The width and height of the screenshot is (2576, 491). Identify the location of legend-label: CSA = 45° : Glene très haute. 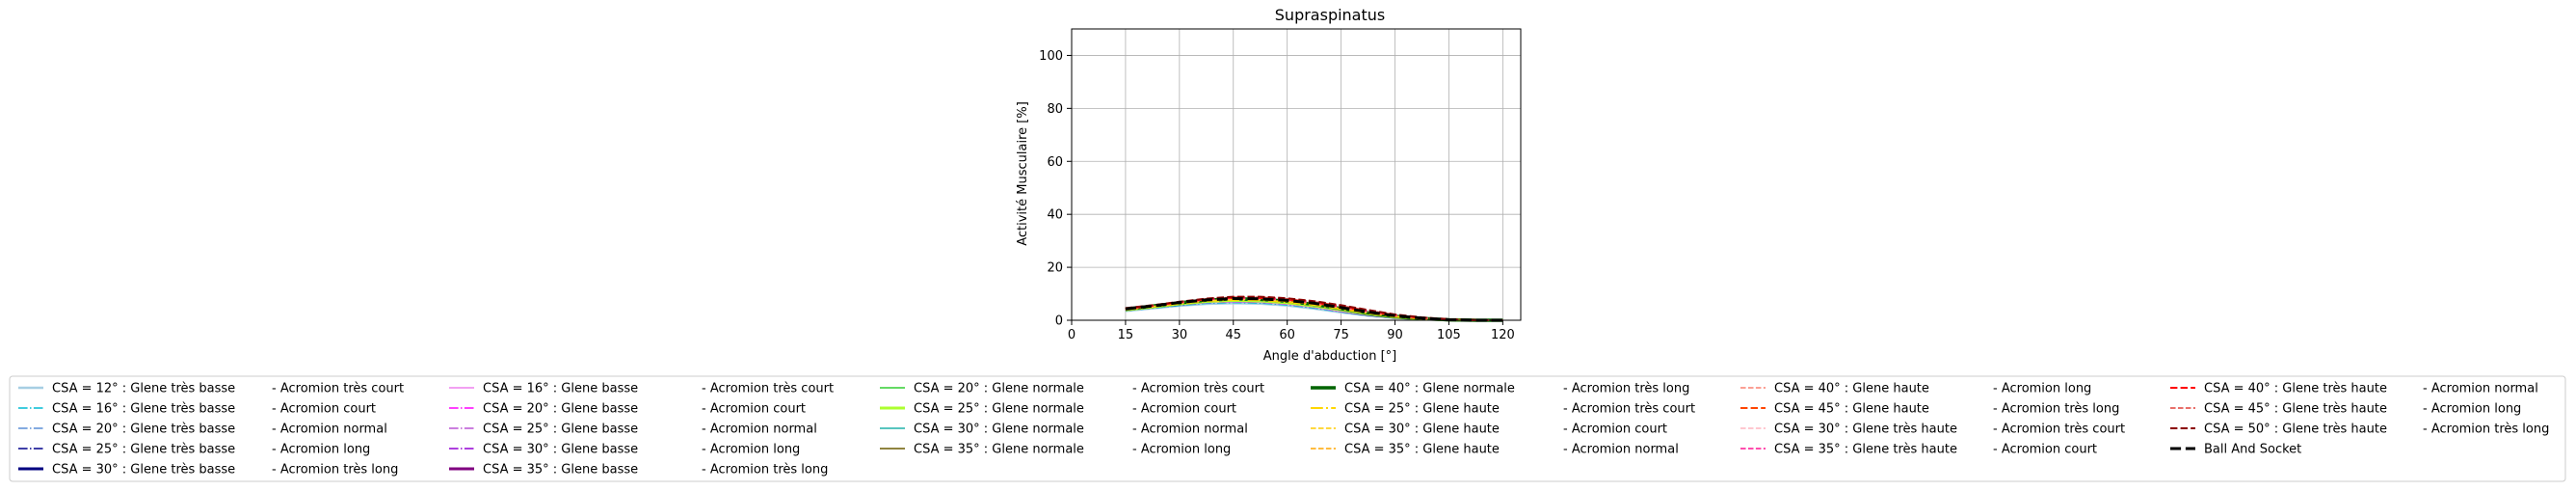
(2295, 409).